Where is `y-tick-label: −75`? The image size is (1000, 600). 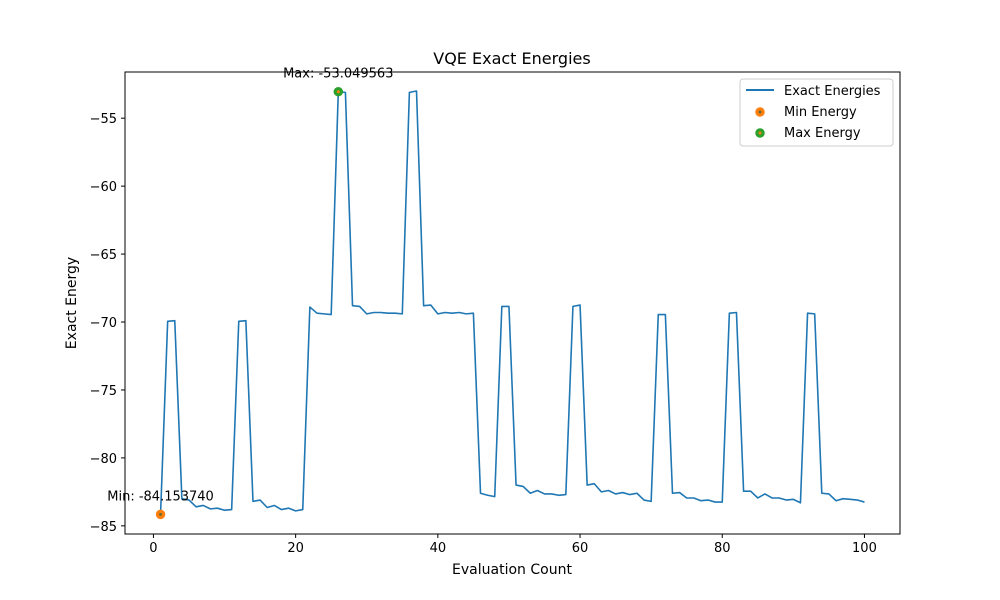
y-tick-label: −75 is located at coordinates (103, 391).